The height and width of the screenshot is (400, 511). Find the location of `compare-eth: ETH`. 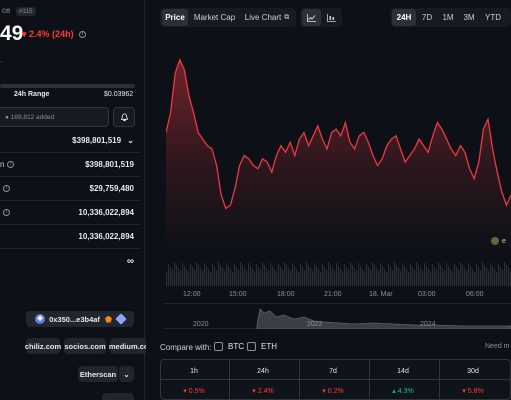

compare-eth: ETH is located at coordinates (262, 346).